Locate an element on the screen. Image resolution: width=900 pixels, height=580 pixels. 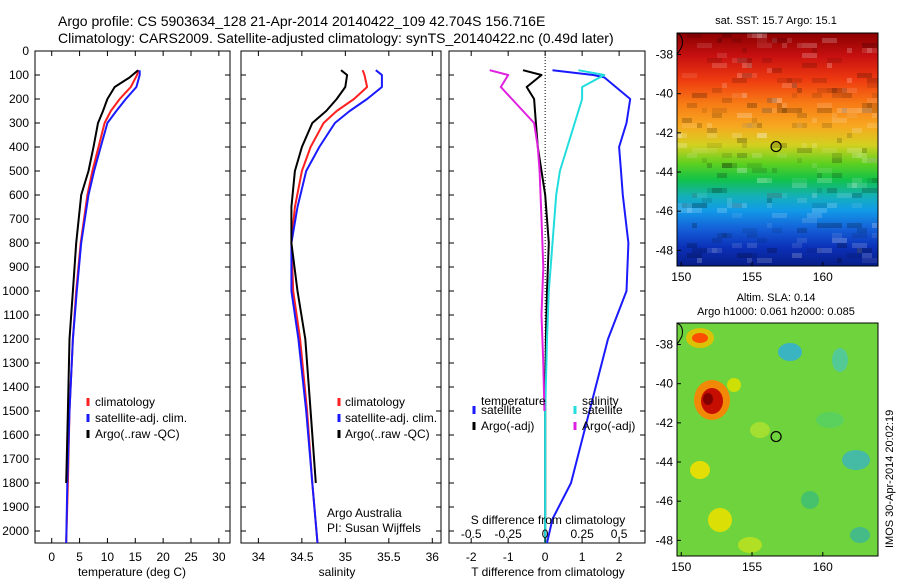
lat-tick-label: -44 is located at coordinates (665, 172).